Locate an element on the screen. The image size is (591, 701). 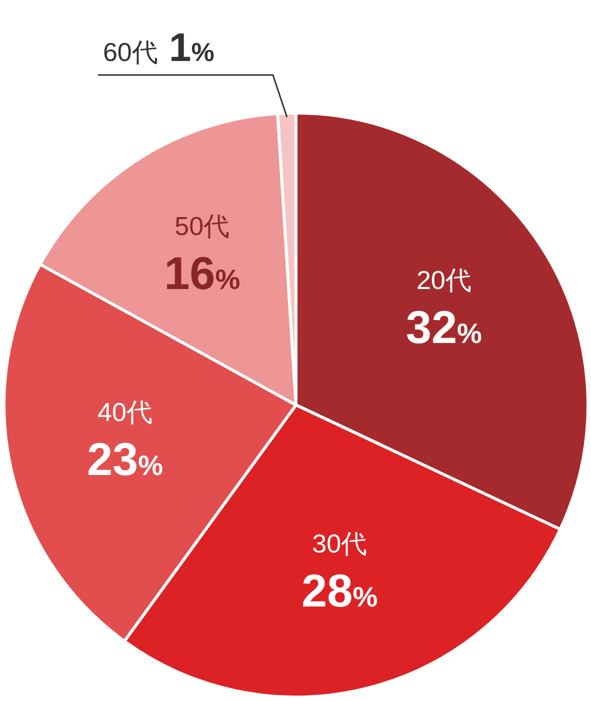
slice-label: 50代 is located at coordinates (202, 226).